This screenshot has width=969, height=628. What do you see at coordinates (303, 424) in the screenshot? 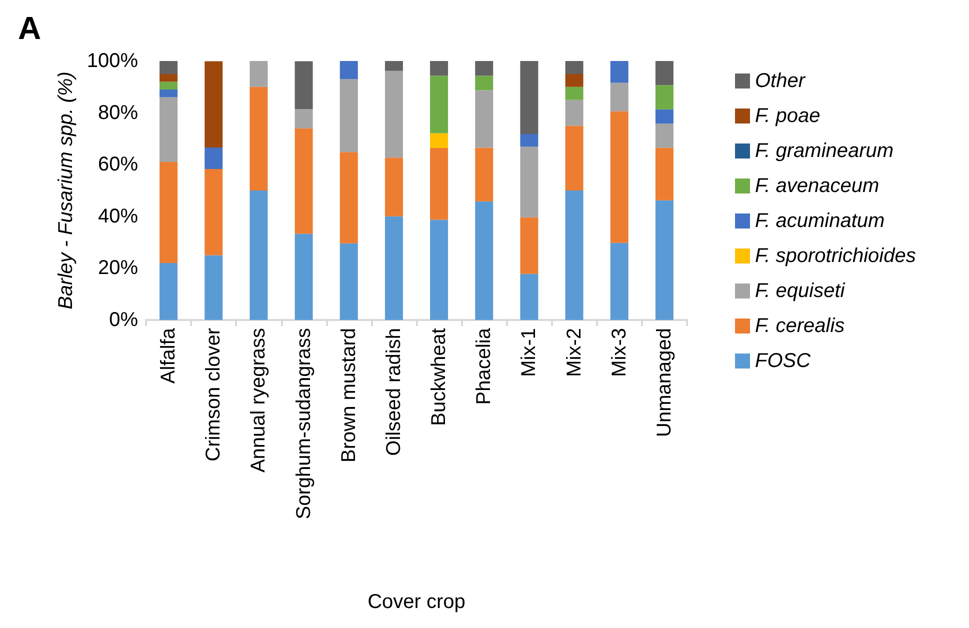
I see `x-tick-label: Sorghum-sudangrass` at bounding box center [303, 424].